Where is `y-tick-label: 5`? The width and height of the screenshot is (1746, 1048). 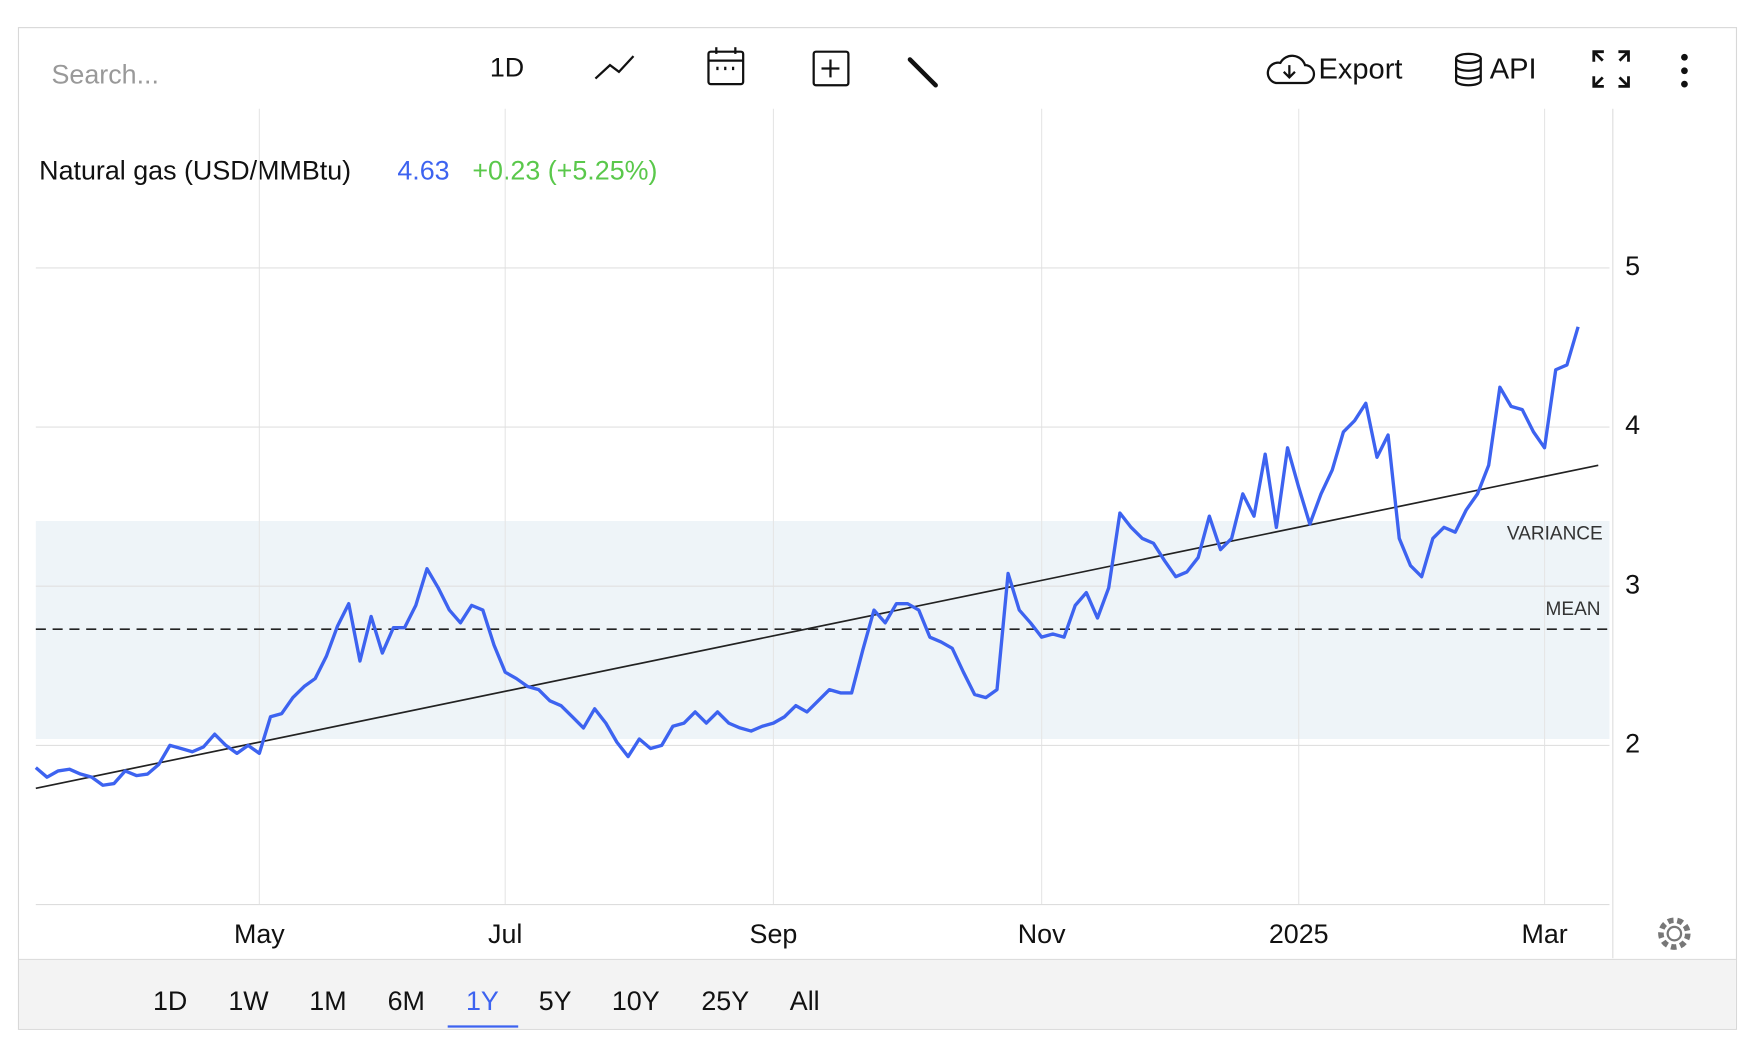
y-tick-label: 5 is located at coordinates (1632, 266).